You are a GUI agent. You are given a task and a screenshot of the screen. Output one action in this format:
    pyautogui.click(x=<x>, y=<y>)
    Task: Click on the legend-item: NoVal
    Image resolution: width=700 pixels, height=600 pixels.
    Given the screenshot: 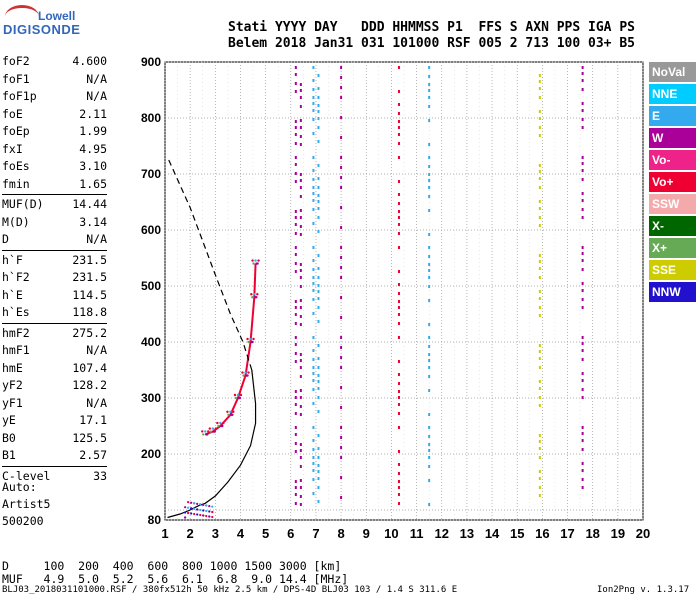 What is the action you would take?
    pyautogui.click(x=672, y=72)
    